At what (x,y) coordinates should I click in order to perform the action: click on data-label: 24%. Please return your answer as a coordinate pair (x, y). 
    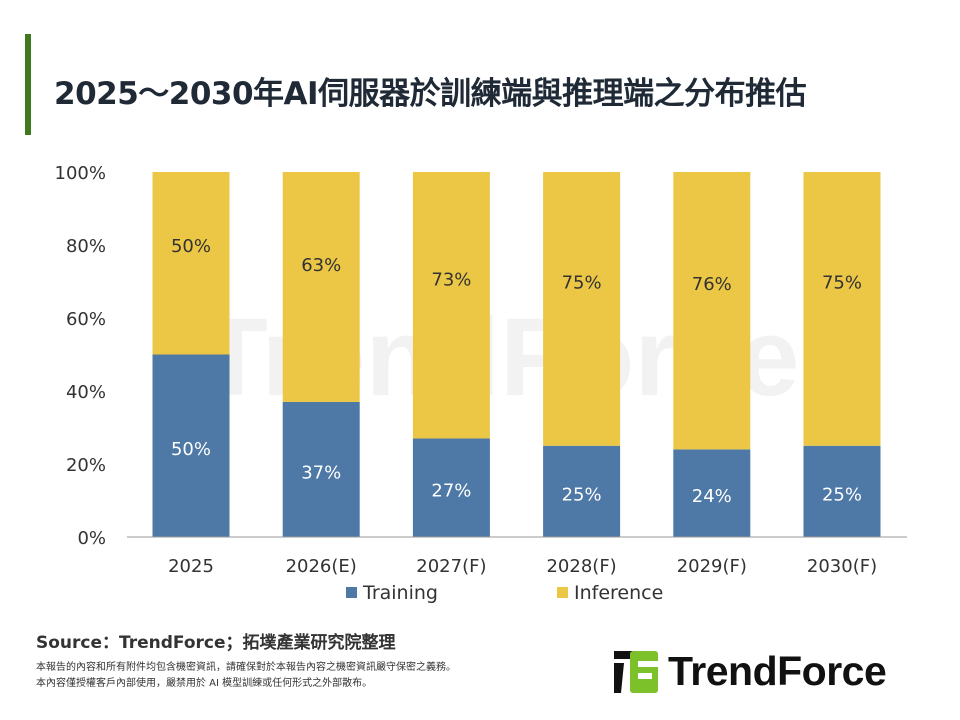
    Looking at the image, I should click on (712, 496).